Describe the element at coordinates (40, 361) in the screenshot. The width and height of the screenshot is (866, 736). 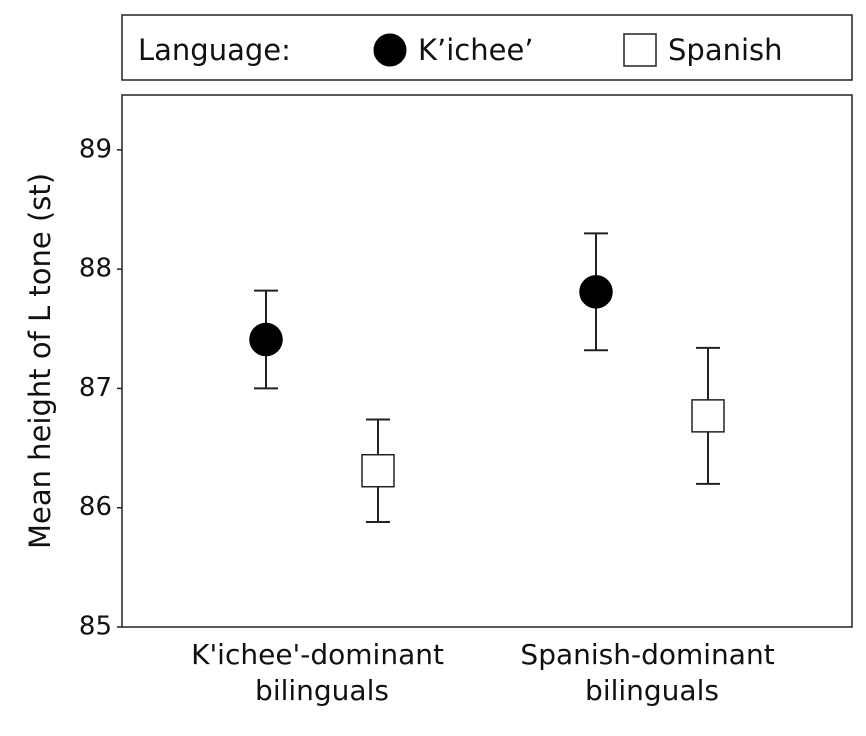
I see `y-axis-label: Mean height of L tone (st)` at that location.